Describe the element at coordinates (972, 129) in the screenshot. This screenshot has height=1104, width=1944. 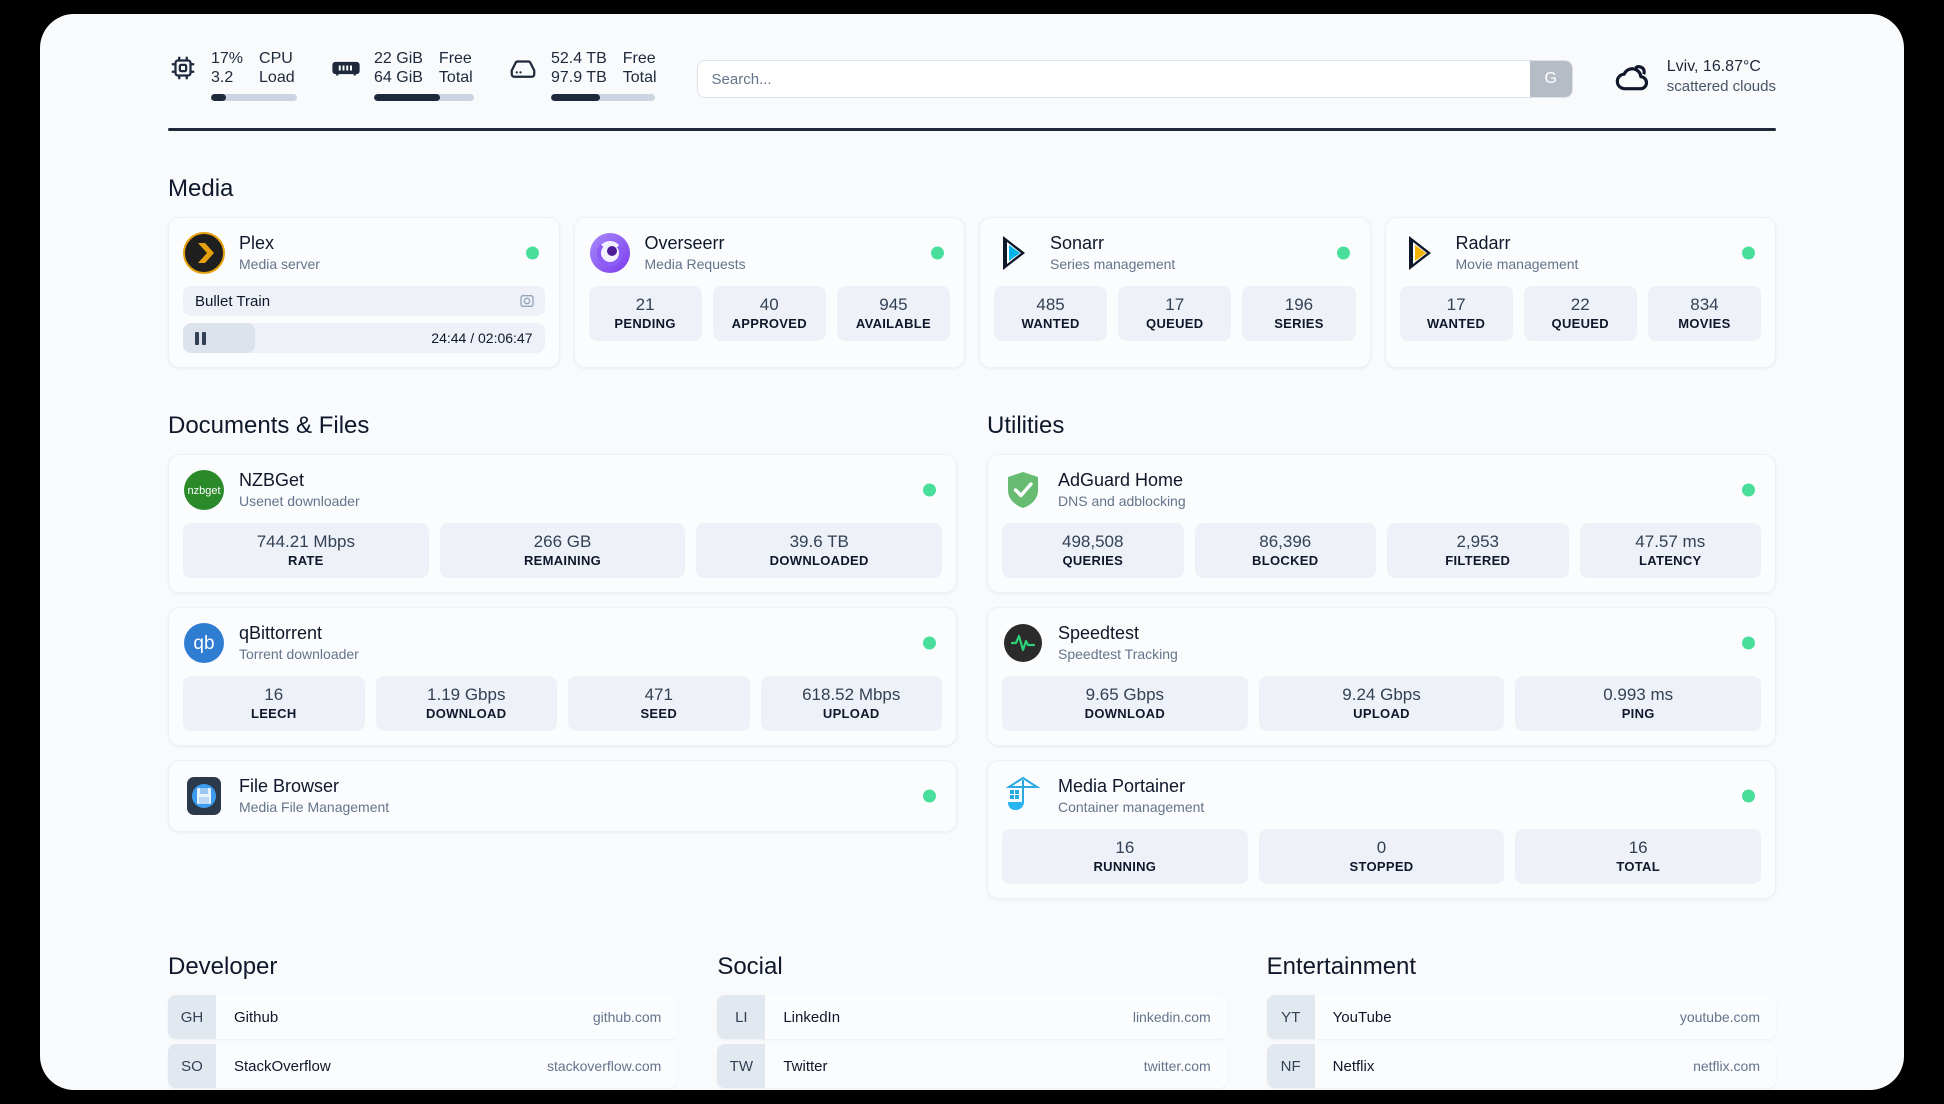
I see `header-divider` at that location.